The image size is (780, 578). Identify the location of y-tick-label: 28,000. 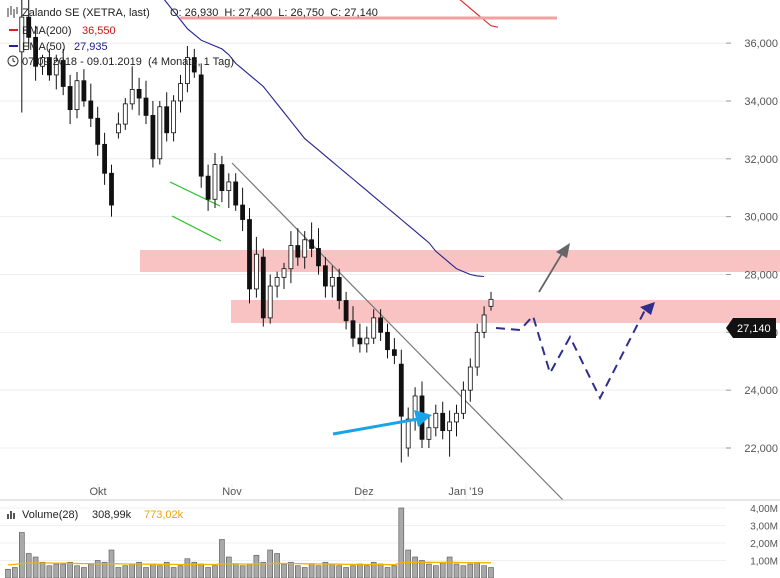
(761, 275).